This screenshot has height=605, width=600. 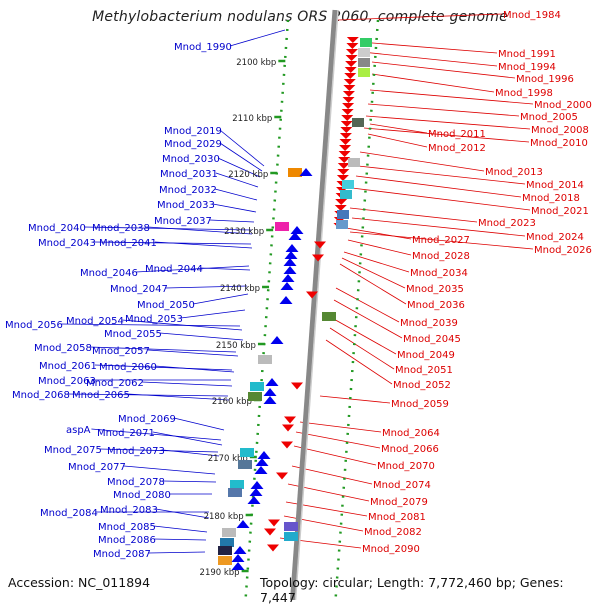 What do you see at coordinates (559, 143) in the screenshot?
I see `right-gene-label: Mnod_2010` at bounding box center [559, 143].